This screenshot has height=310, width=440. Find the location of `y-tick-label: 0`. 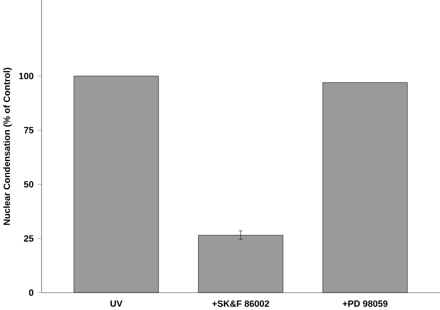

y-tick-label: 0 is located at coordinates (31, 292).